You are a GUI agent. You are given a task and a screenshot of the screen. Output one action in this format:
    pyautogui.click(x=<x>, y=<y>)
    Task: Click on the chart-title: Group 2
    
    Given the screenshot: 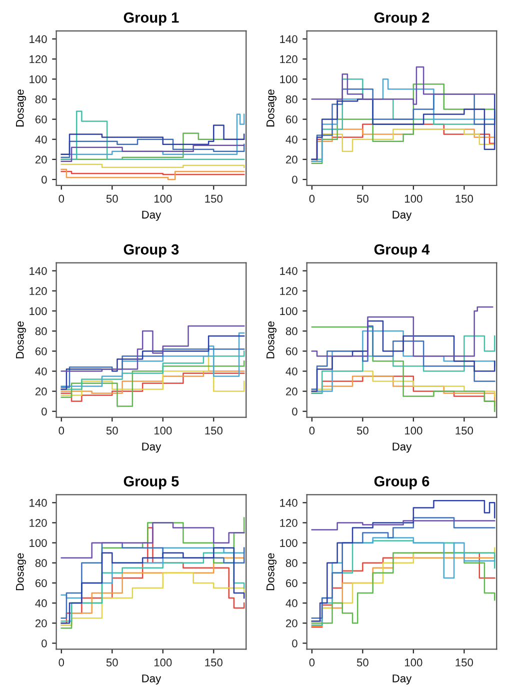 What is the action you would take?
    pyautogui.click(x=402, y=19)
    